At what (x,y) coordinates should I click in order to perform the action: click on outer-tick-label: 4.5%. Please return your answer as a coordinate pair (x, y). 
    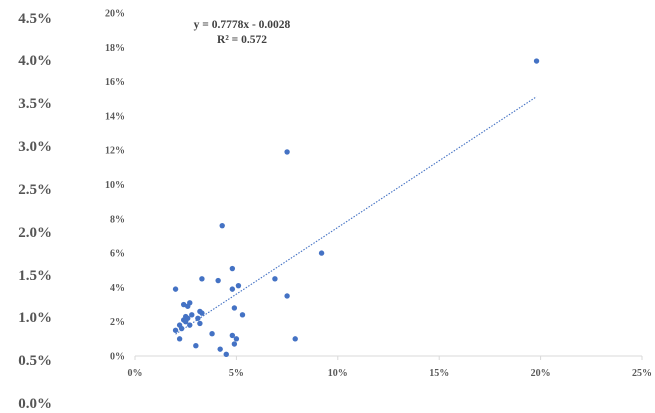
    Looking at the image, I should click on (35, 19).